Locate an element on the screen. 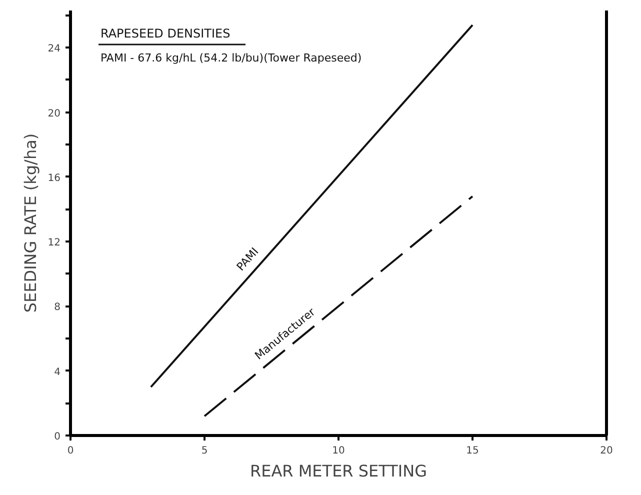 Image resolution: width=641 pixels, height=495 pixels. y-axis-title: SEEDING RATE (kg/ha) is located at coordinates (30, 223).